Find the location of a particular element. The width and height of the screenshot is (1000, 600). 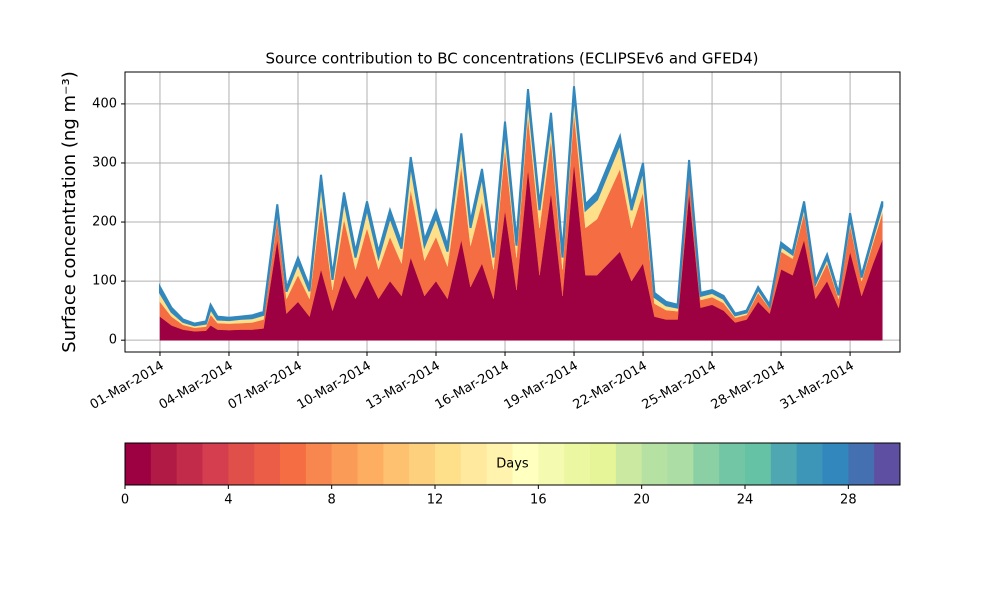

colorbar-frame is located at coordinates (512, 464).